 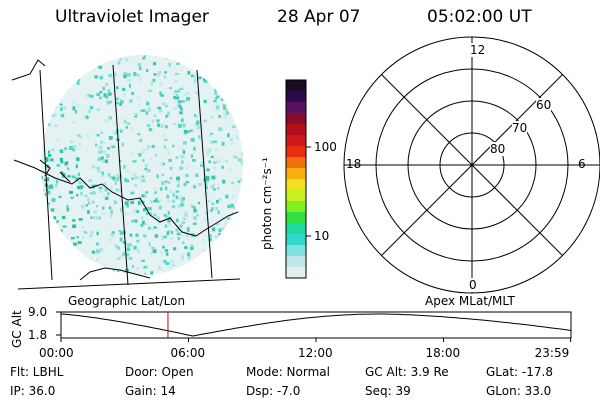 I want to click on timeline-xtick-label: 18:00, so click(x=443, y=353).